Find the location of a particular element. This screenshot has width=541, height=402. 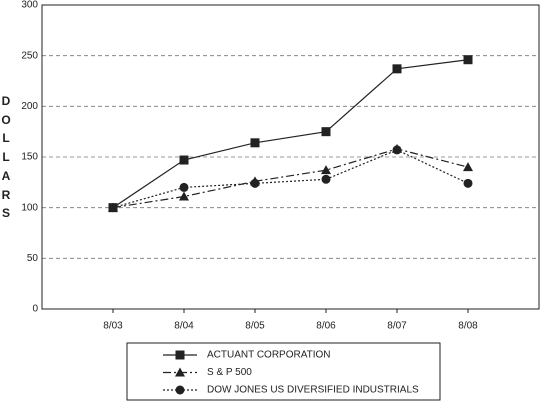

y-tick-label: 100 is located at coordinates (29, 207).